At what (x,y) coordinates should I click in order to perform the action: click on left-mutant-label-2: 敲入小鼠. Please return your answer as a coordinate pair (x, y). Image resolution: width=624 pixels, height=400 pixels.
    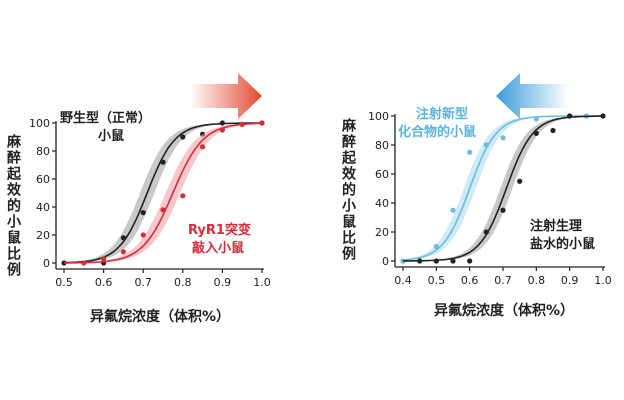
    Looking at the image, I should click on (218, 248).